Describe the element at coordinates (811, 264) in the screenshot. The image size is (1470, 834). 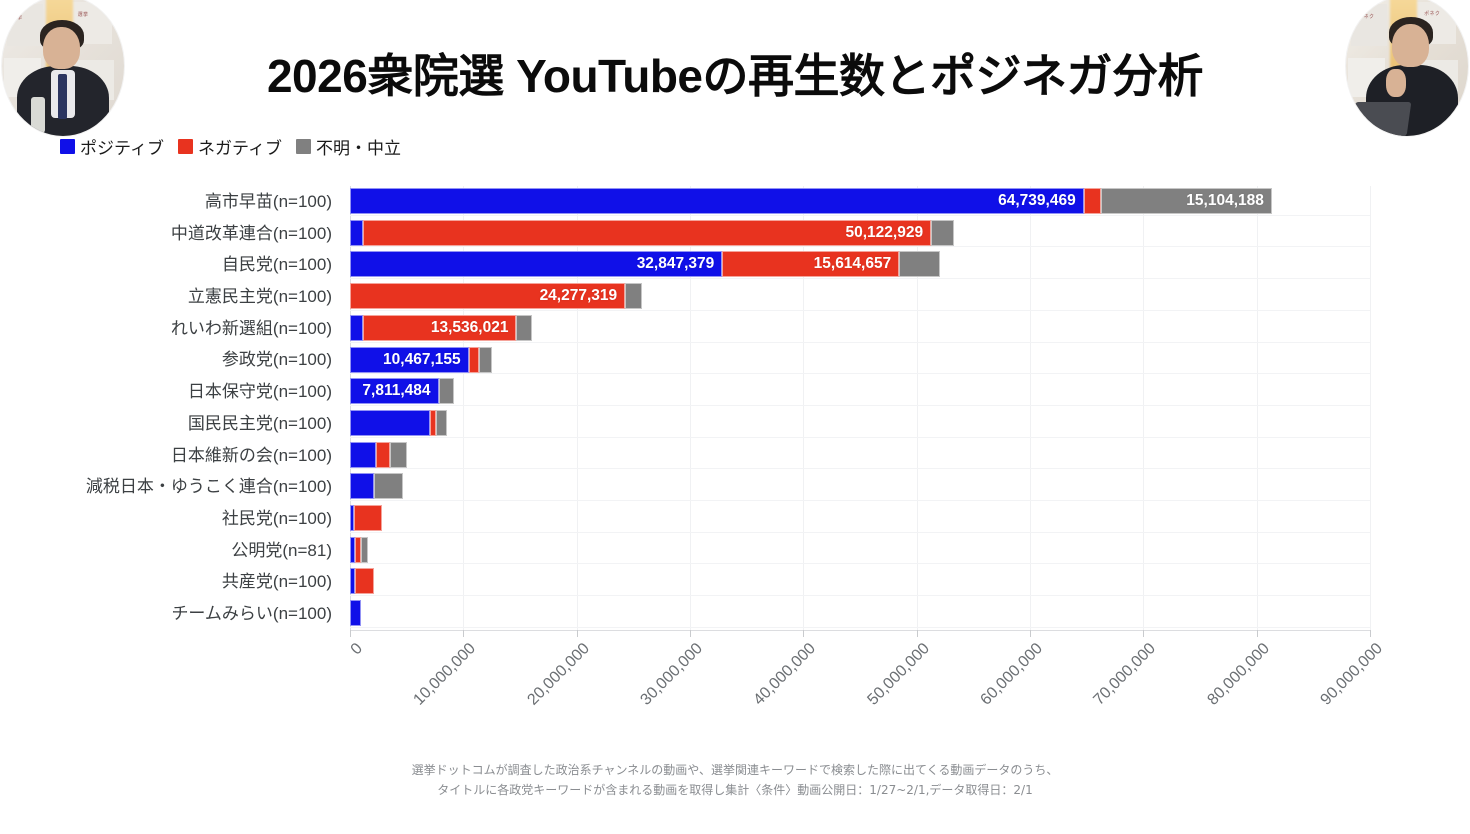
I see `bar-segment-negative: 15,614,657` at that location.